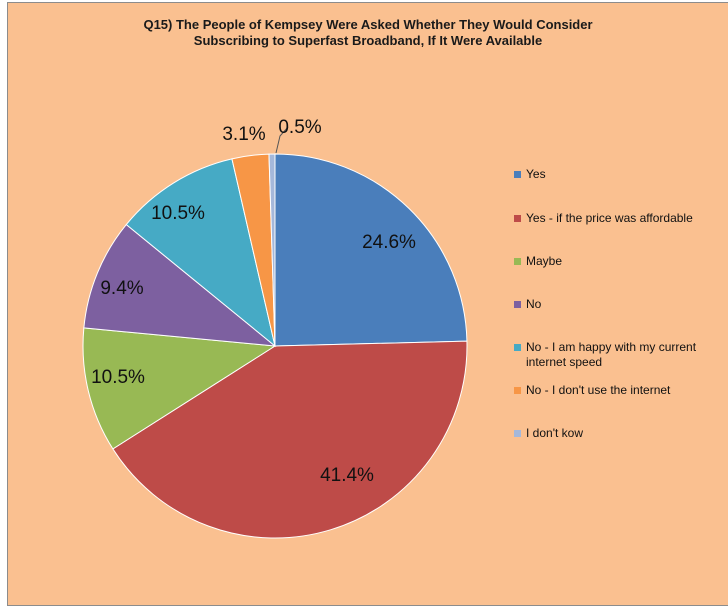 The image size is (728, 608). I want to click on legend-label-6: No - I don't use the internet, so click(598, 390).